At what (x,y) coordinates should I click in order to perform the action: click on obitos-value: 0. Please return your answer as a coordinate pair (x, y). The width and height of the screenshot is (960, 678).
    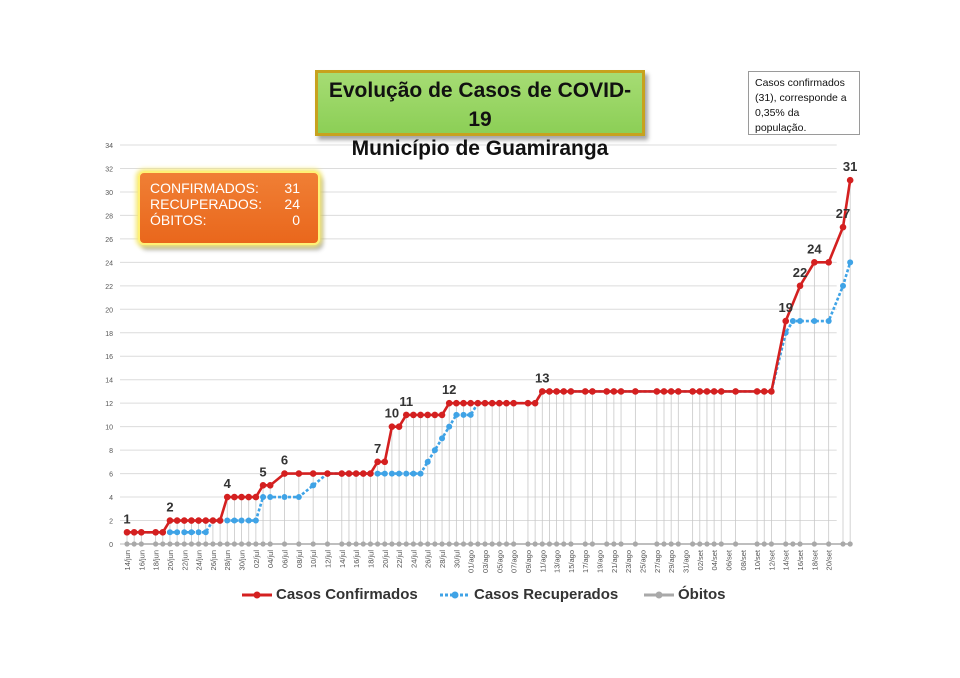
    Looking at the image, I should click on (296, 220).